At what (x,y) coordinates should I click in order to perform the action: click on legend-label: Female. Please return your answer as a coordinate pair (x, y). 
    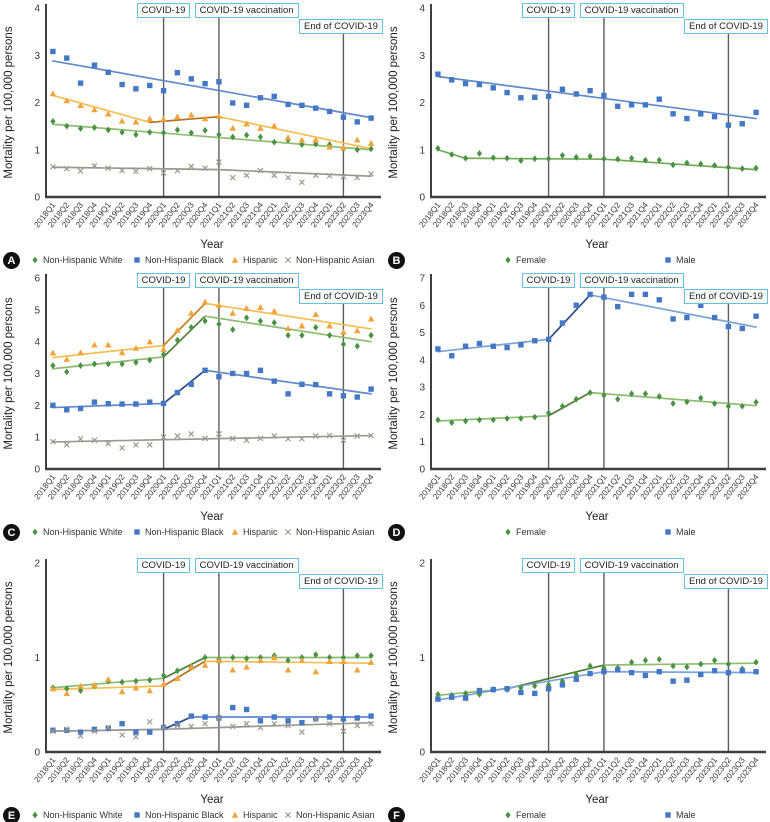
    Looking at the image, I should click on (531, 815).